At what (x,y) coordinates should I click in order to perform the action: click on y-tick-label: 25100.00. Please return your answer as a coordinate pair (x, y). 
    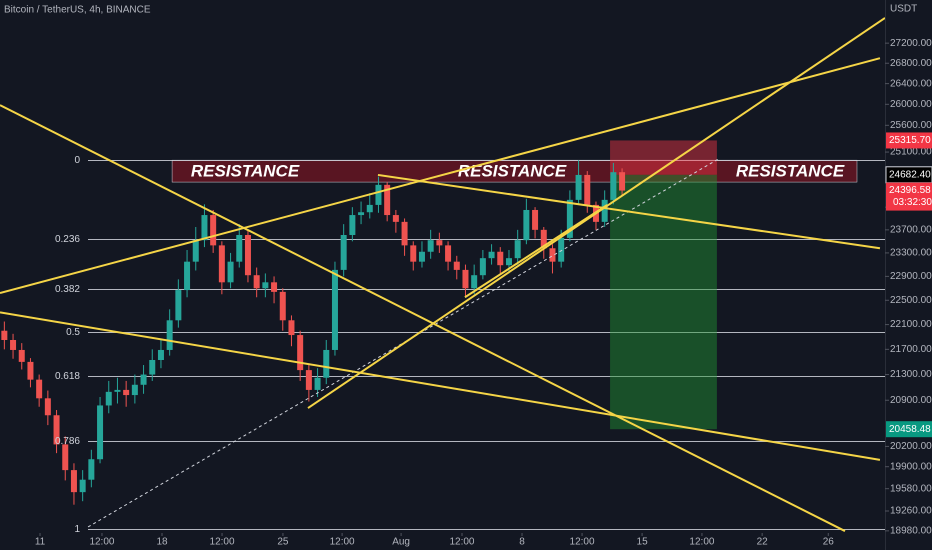
    Looking at the image, I should click on (911, 152).